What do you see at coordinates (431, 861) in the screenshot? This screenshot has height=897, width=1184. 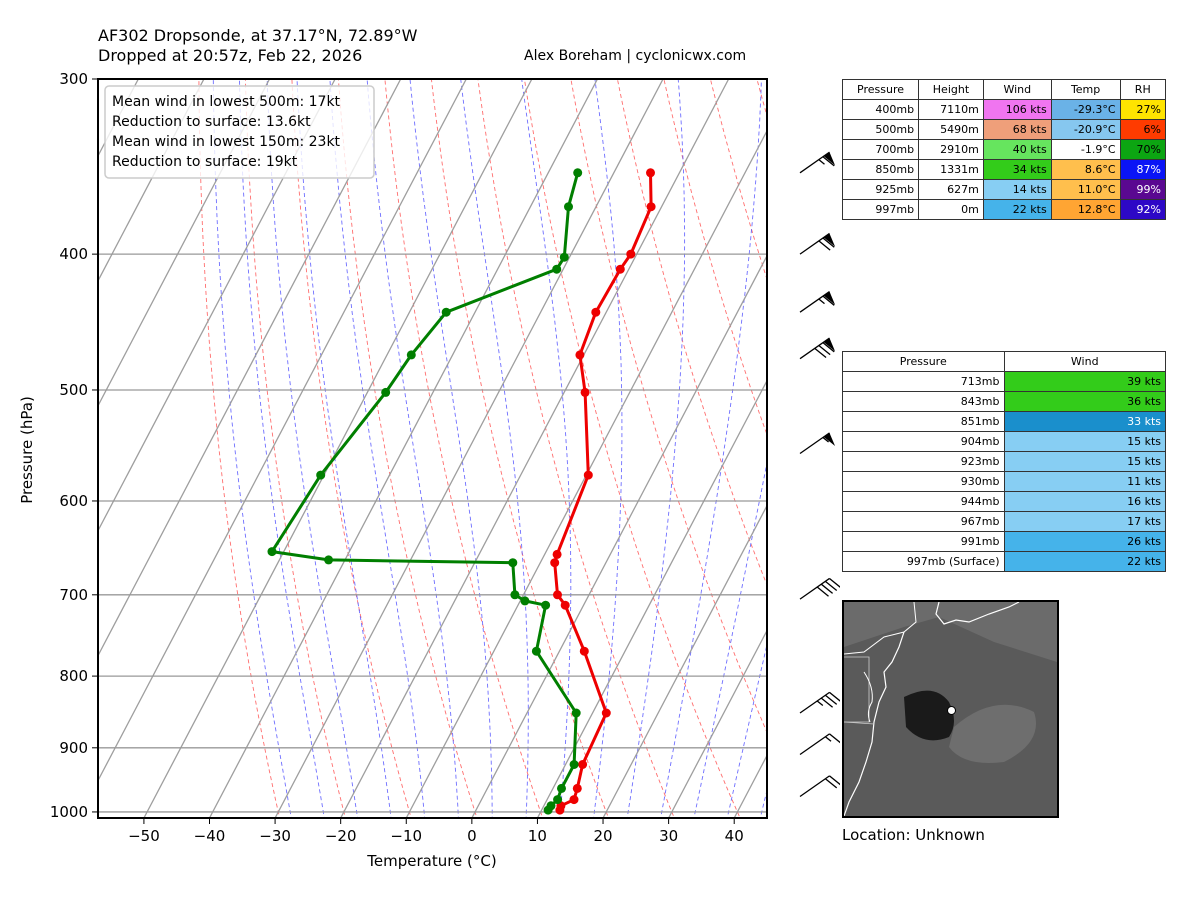 I see `x-axis-label: Temperature (°C)` at bounding box center [431, 861].